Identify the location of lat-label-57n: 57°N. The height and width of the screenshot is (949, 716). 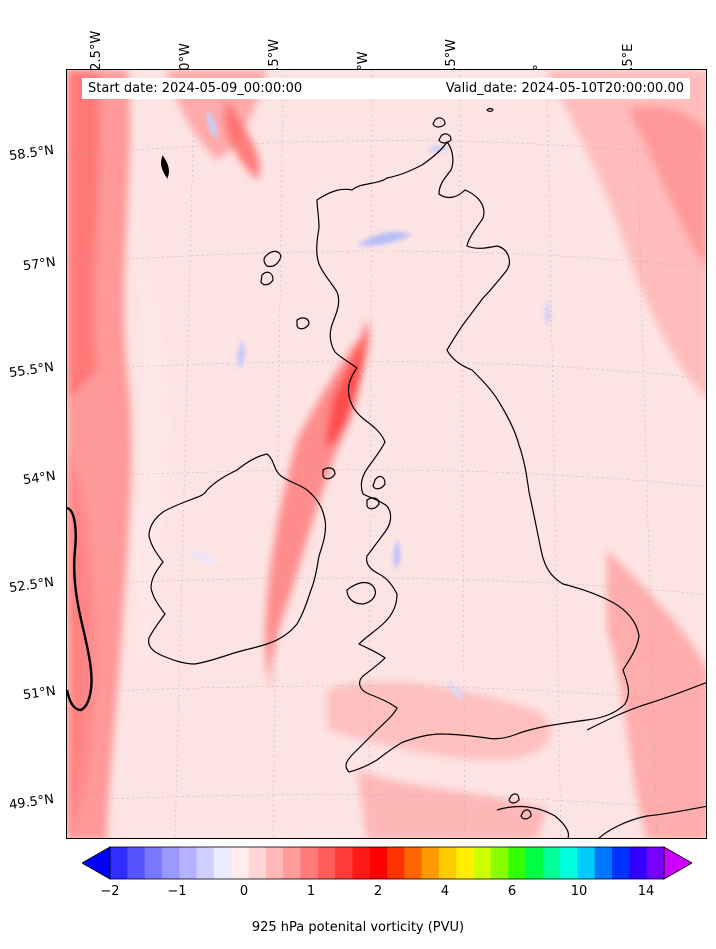
(39, 264).